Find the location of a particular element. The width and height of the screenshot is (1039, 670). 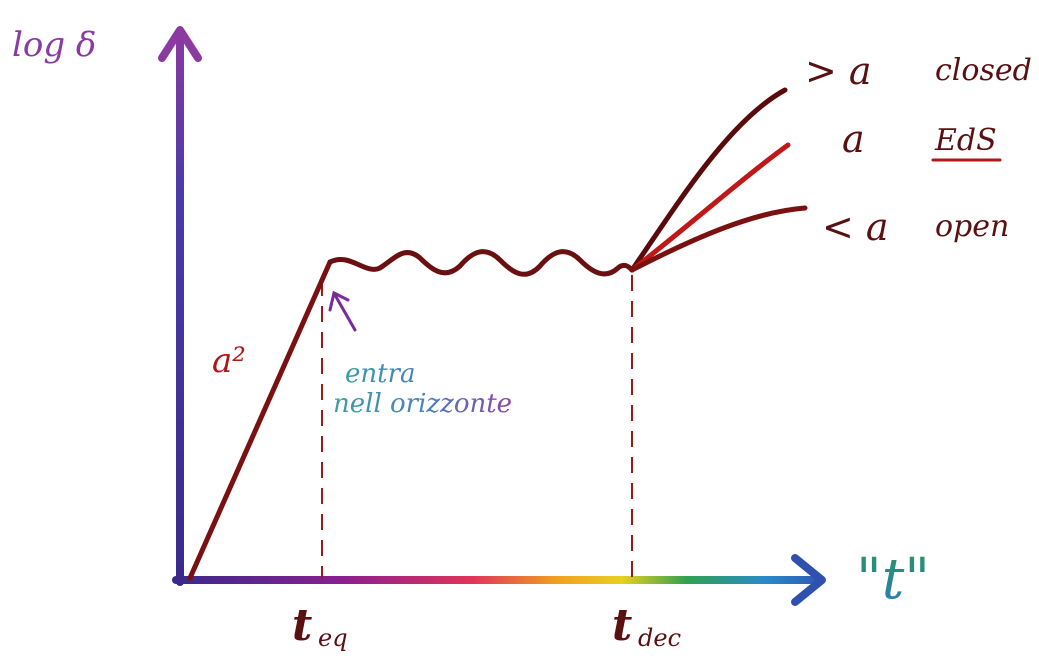

oscillation-segment is located at coordinates (481, 263).